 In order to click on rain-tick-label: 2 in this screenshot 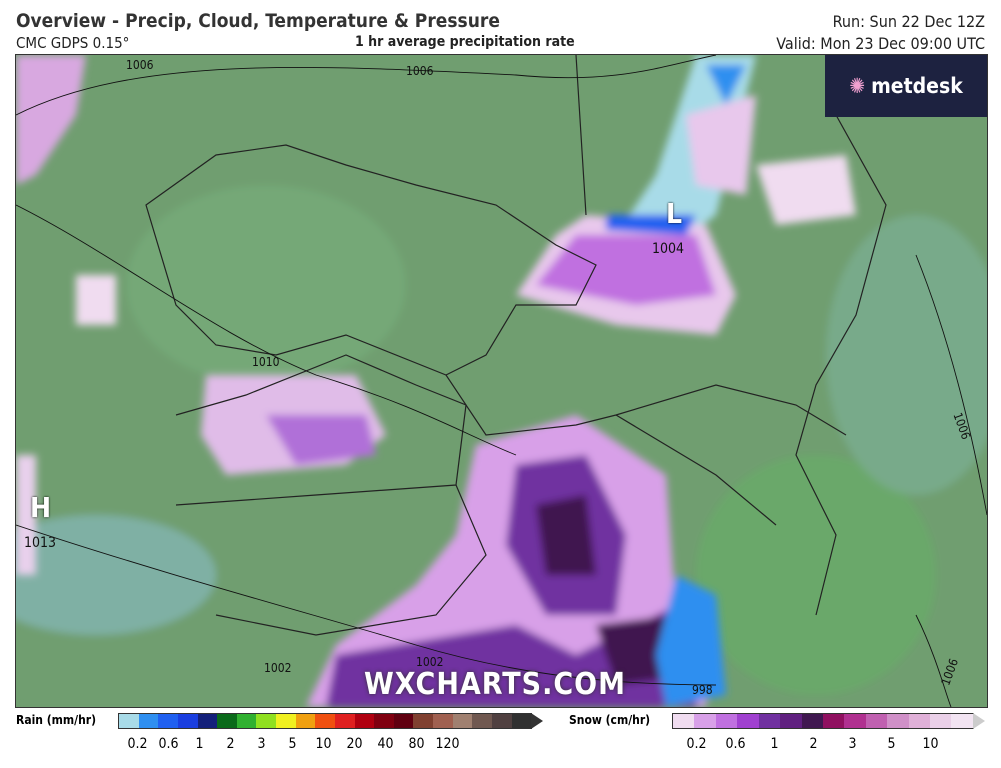, I will do `click(230, 744)`.